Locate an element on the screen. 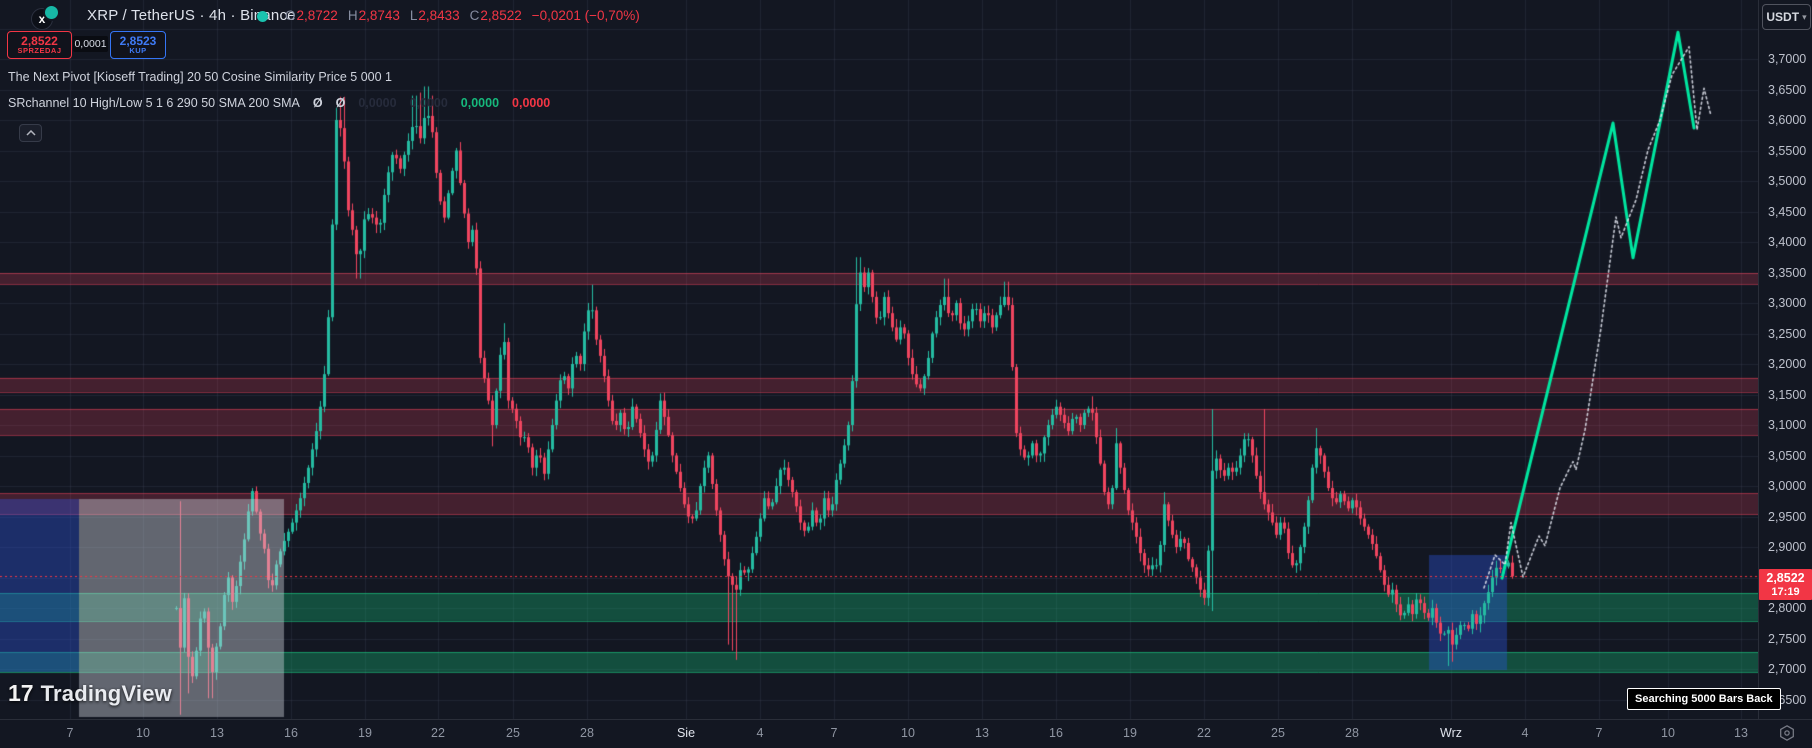 The width and height of the screenshot is (1812, 748). tradingview-watermark-text: TradingView is located at coordinates (106, 693).